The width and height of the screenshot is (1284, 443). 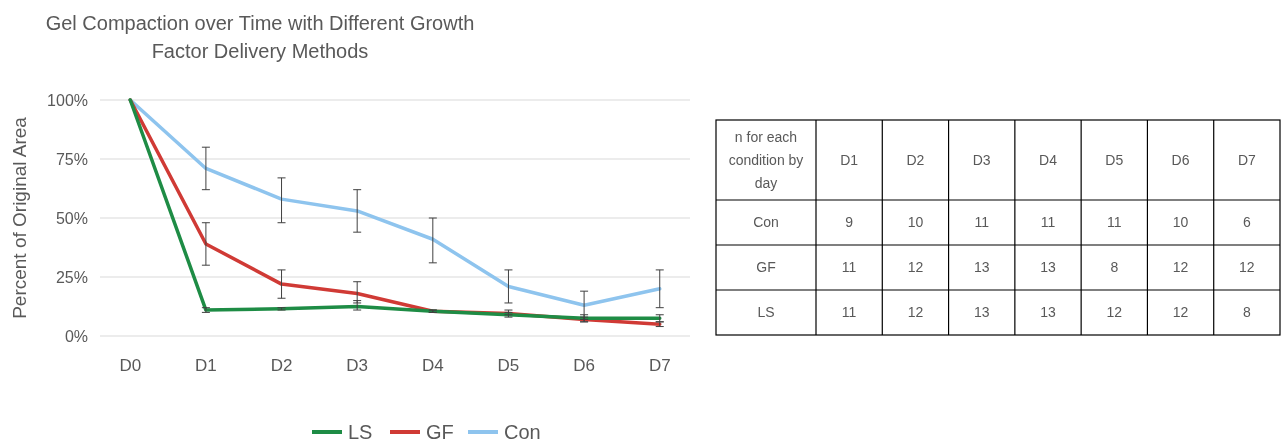 What do you see at coordinates (522, 432) in the screenshot?
I see `legend-label: Con` at bounding box center [522, 432].